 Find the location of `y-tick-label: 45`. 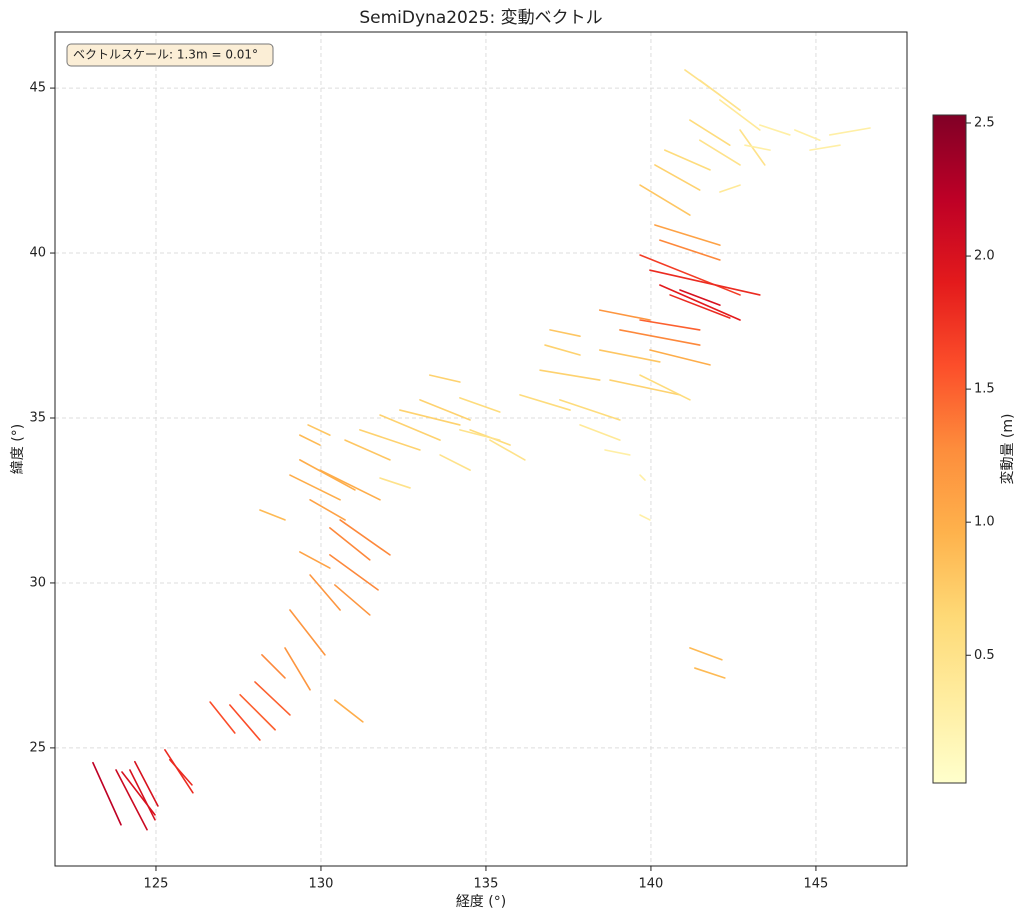

y-tick-label: 45 is located at coordinates (37, 88).